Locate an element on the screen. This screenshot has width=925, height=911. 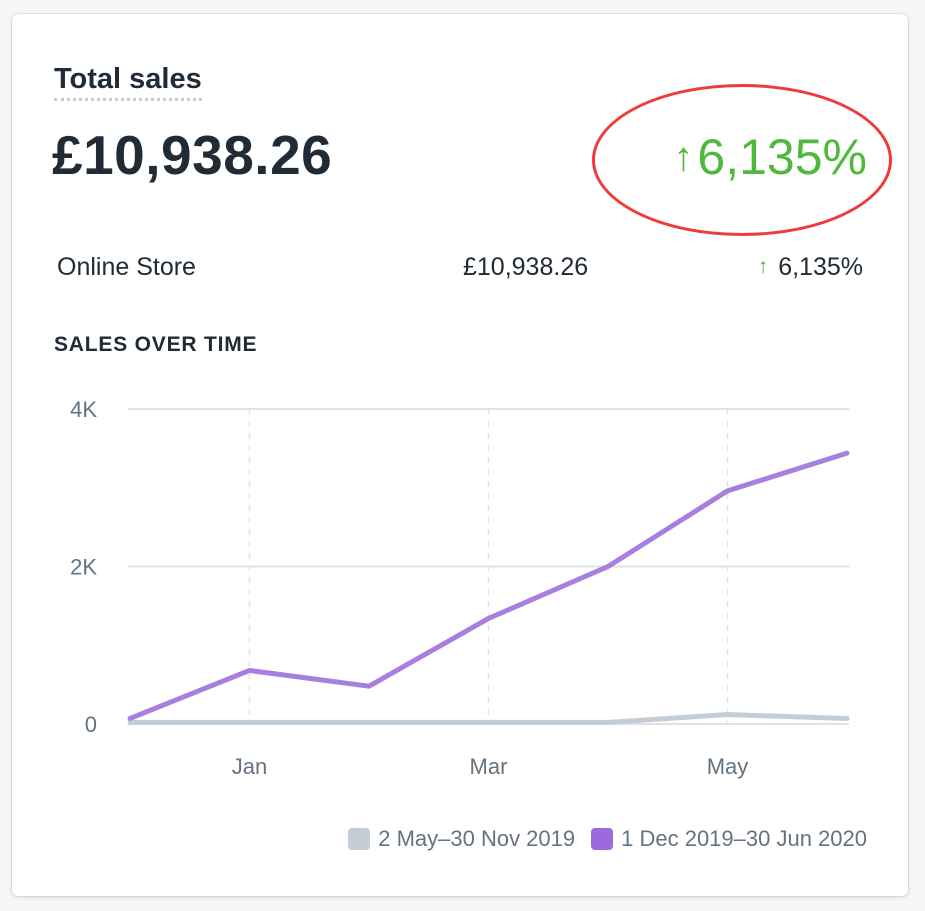
breakdown-row: Online Store £10,938.26 ↑ 6,135% is located at coordinates (460, 267).